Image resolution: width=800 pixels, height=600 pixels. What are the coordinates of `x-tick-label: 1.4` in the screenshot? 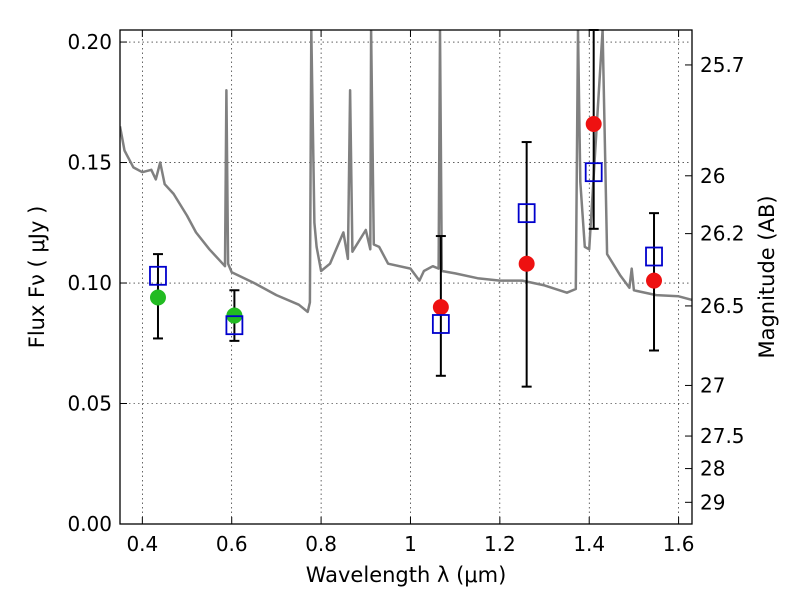 It's located at (589, 544).